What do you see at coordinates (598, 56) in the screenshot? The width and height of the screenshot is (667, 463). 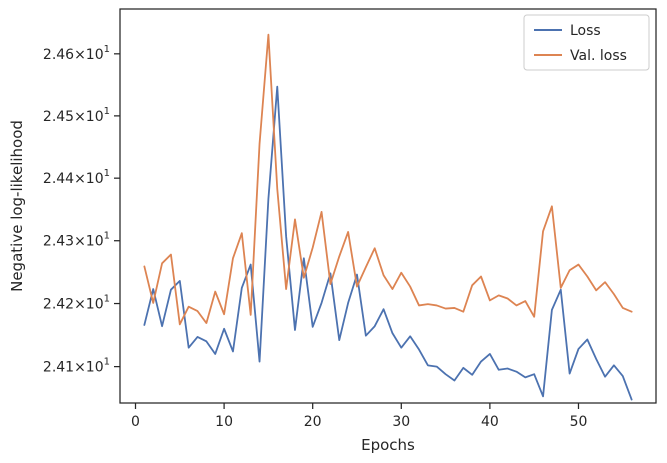 I see `legend-label-val-loss: Val. loss` at bounding box center [598, 56].